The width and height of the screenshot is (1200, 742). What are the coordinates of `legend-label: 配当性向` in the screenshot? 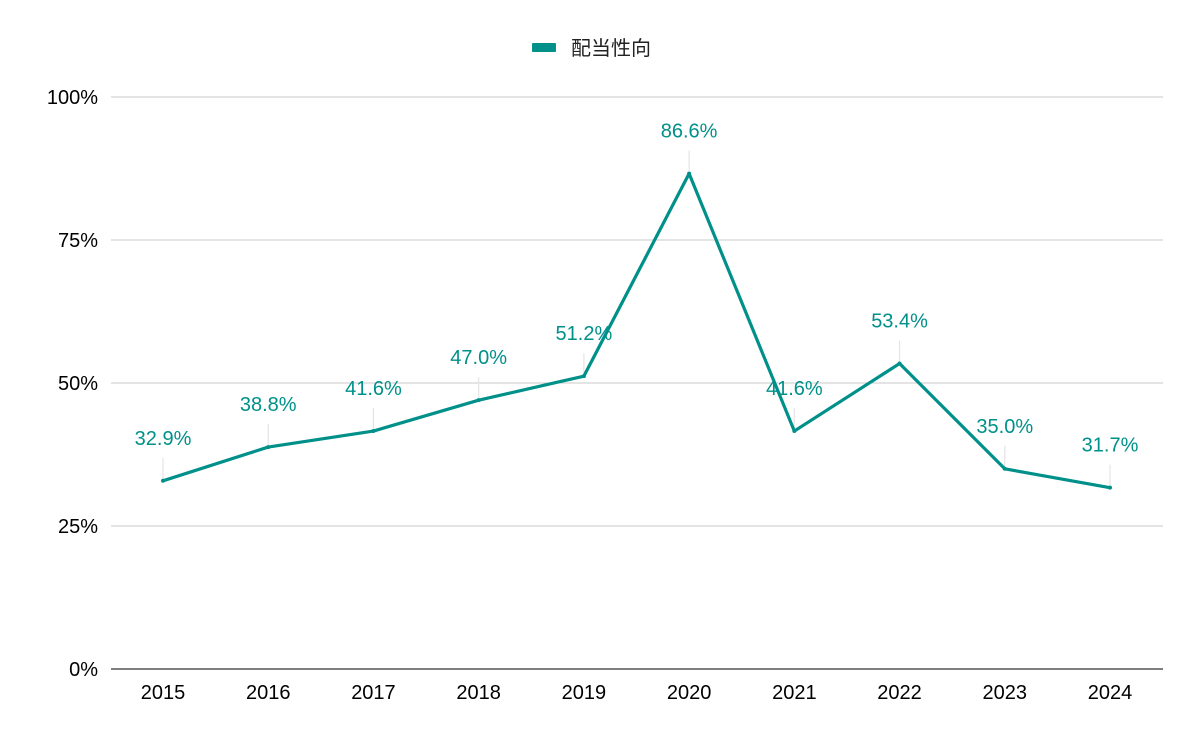 It's located at (611, 48).